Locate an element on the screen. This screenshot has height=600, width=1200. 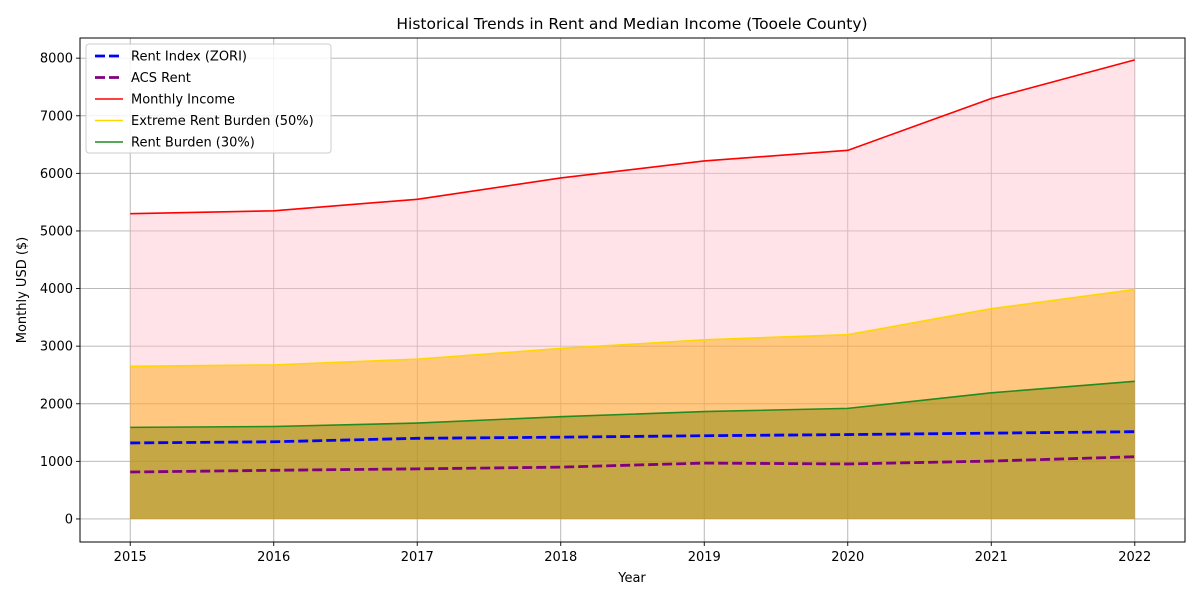
legend-label: Monthly Income is located at coordinates (183, 100).